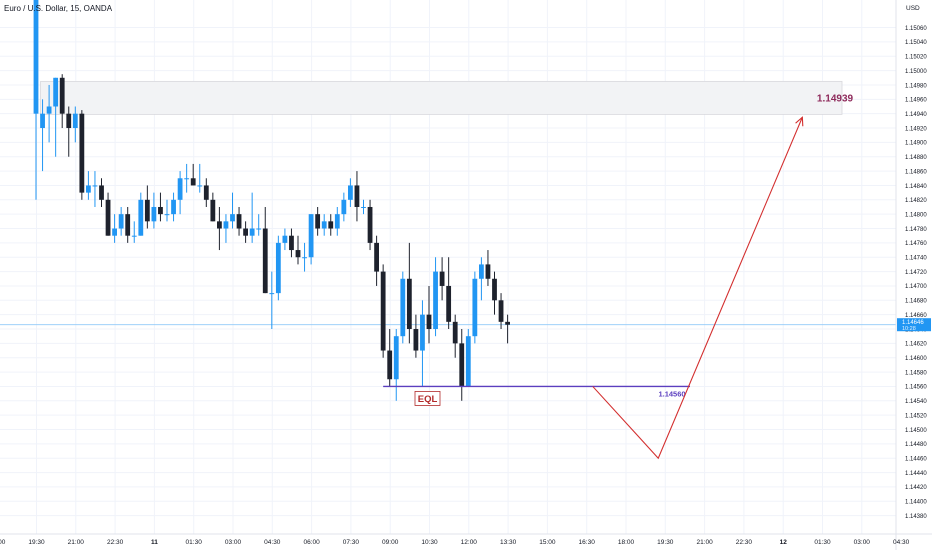 This screenshot has width=932, height=555. I want to click on y-tick-label: 1.15040, so click(916, 43).